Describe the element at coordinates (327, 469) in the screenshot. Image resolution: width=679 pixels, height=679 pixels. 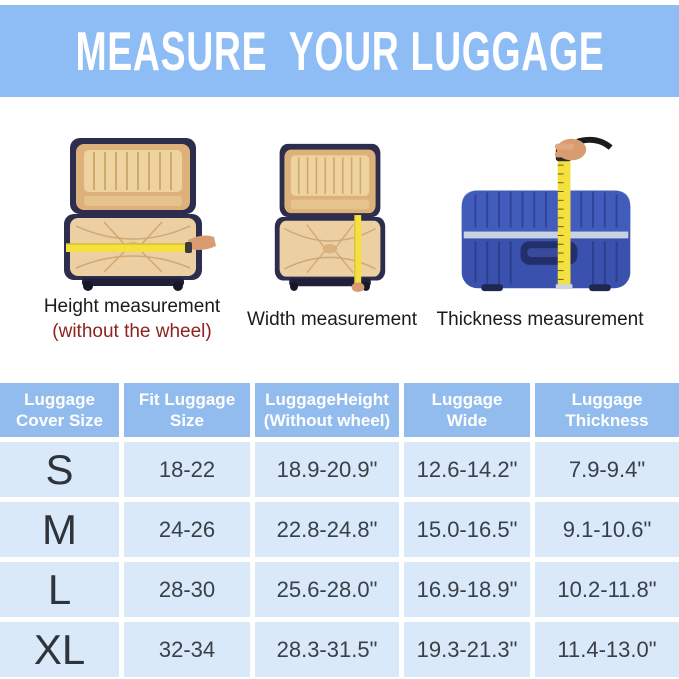
I see `cell-height-s: 18.9-20.9"` at that location.